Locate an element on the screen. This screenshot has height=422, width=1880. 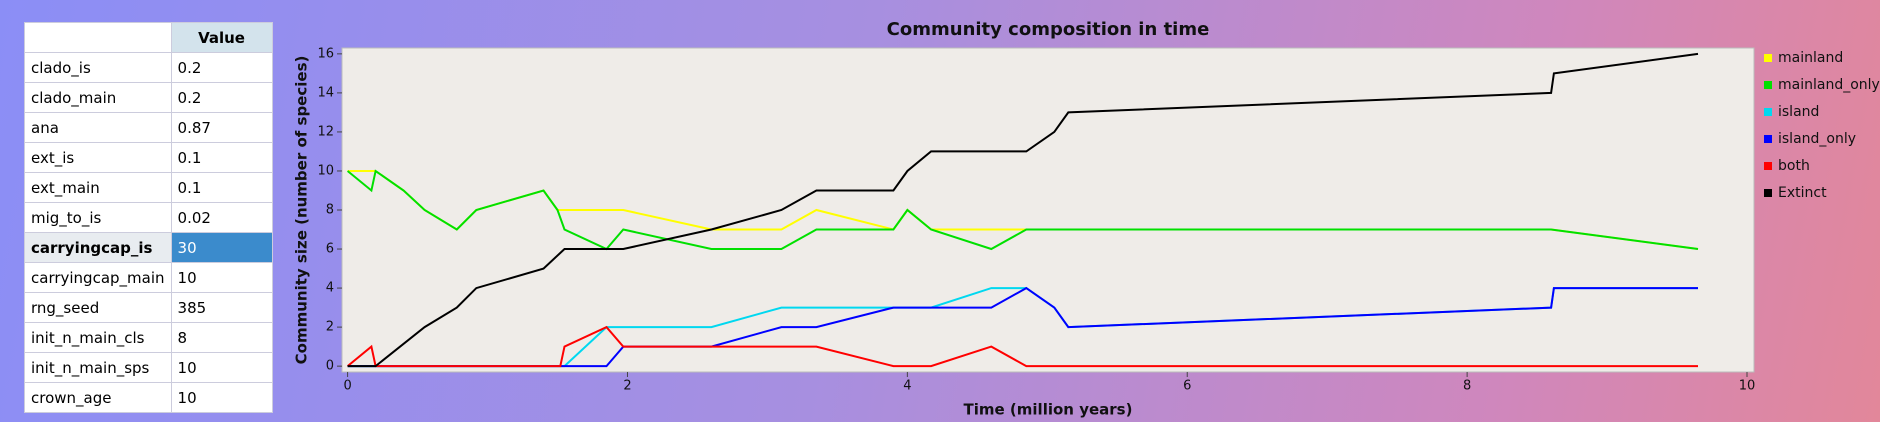
x-tick-label: 6 is located at coordinates (1187, 386).